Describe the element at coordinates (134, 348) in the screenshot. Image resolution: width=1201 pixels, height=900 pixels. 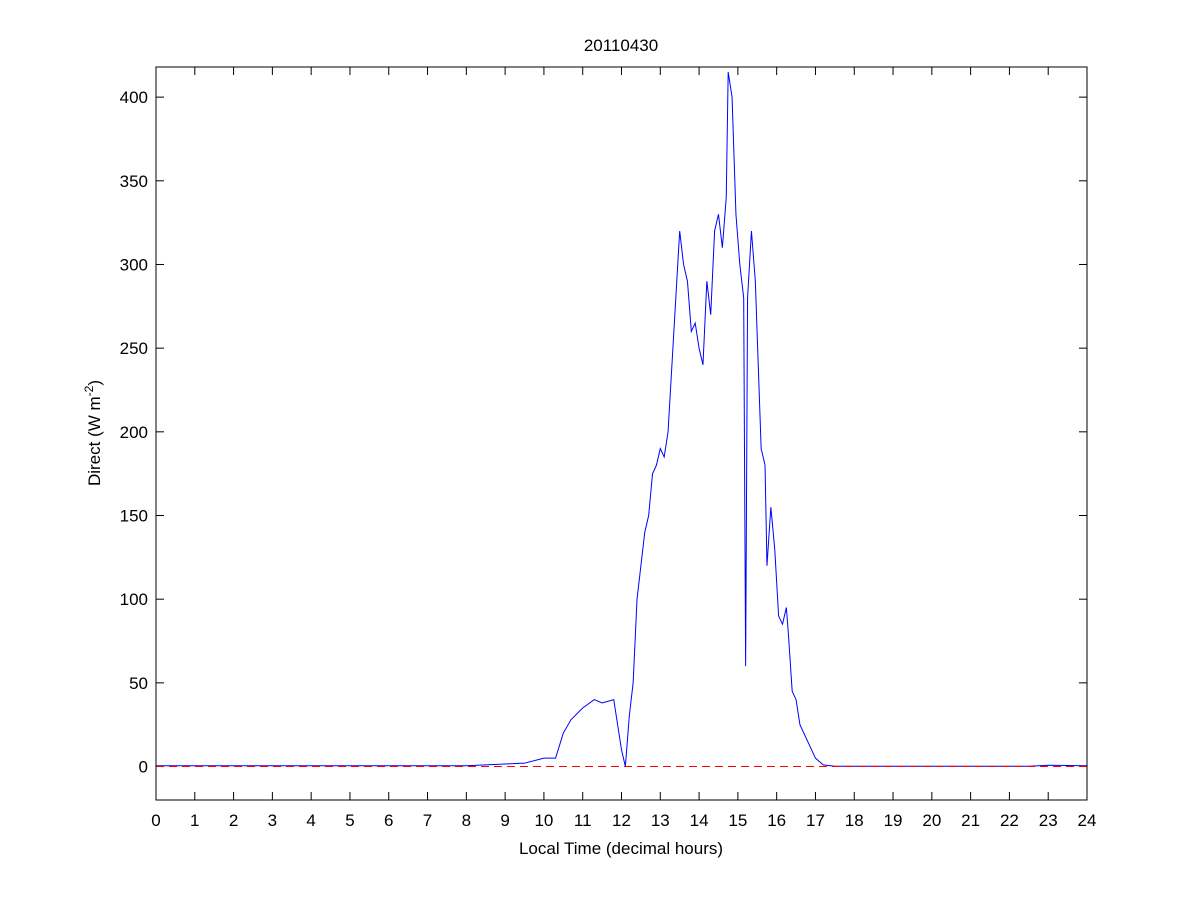
I see `y-tick-label: 250` at that location.